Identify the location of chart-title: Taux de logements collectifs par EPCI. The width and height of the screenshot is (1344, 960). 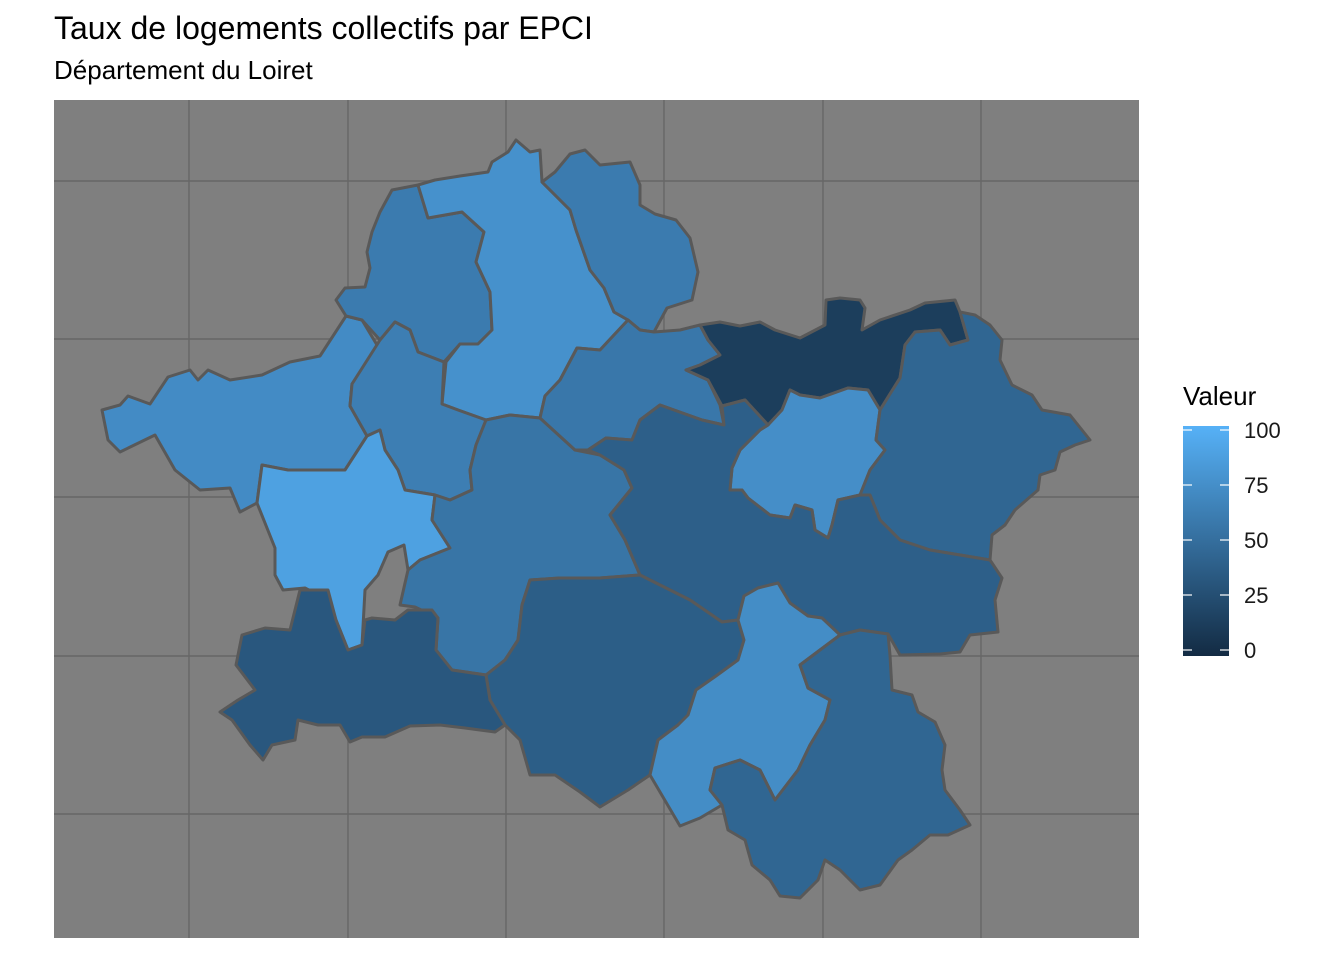
(323, 28).